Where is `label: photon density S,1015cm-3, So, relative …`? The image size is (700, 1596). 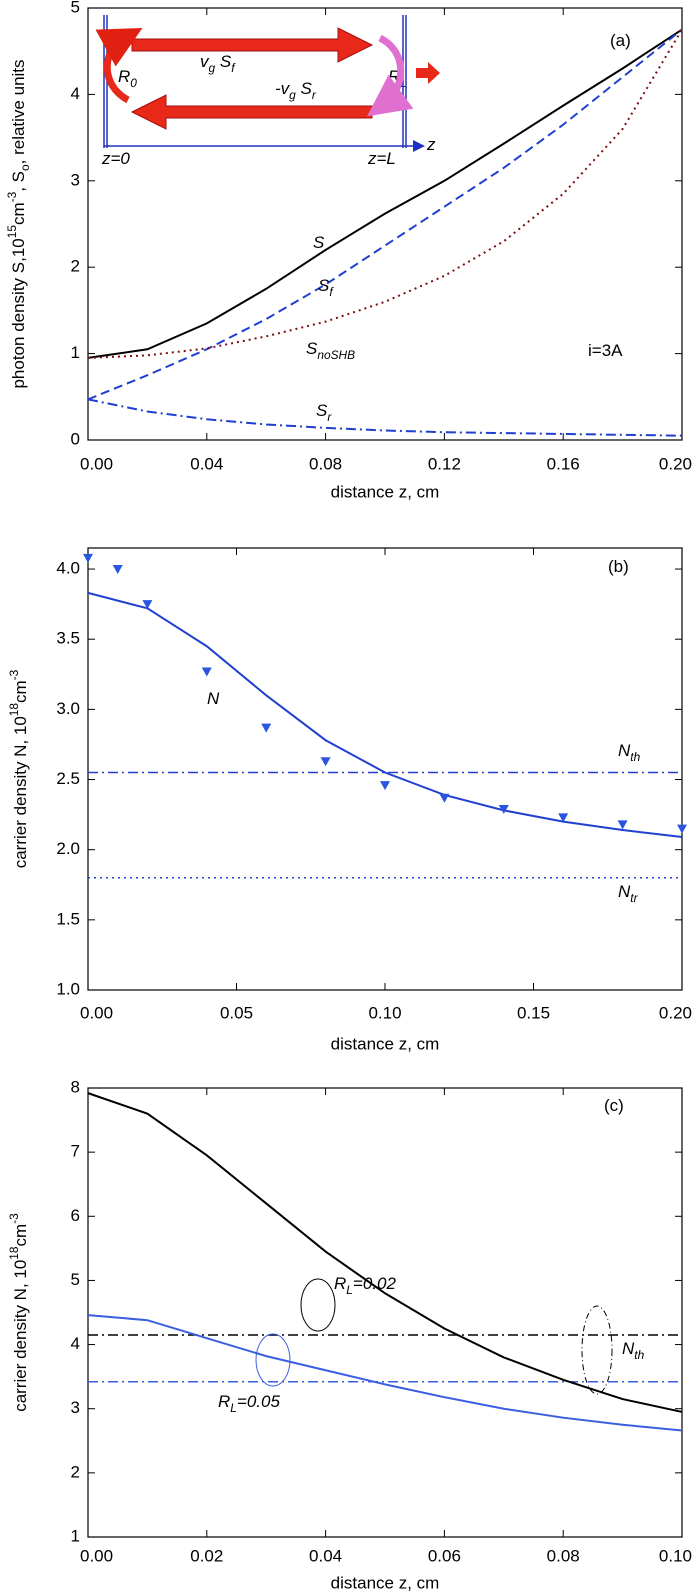
label: photon density S,1015cm-3, So, relative … is located at coordinates (18, 223).